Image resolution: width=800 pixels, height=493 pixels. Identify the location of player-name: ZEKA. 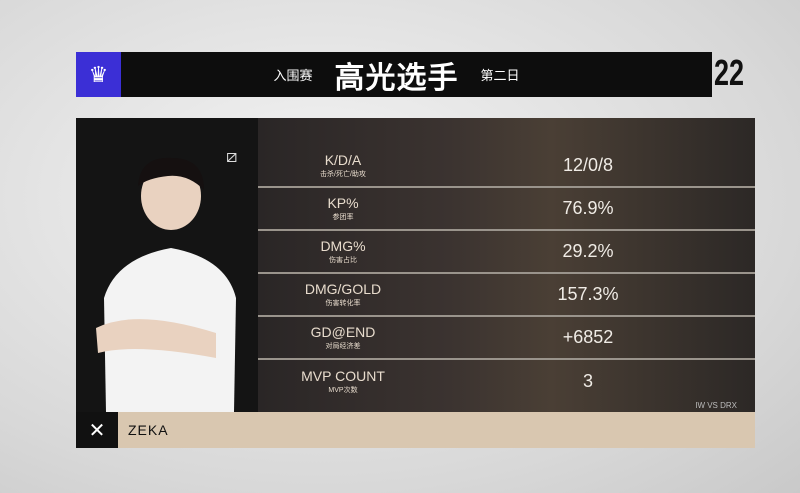
(148, 430).